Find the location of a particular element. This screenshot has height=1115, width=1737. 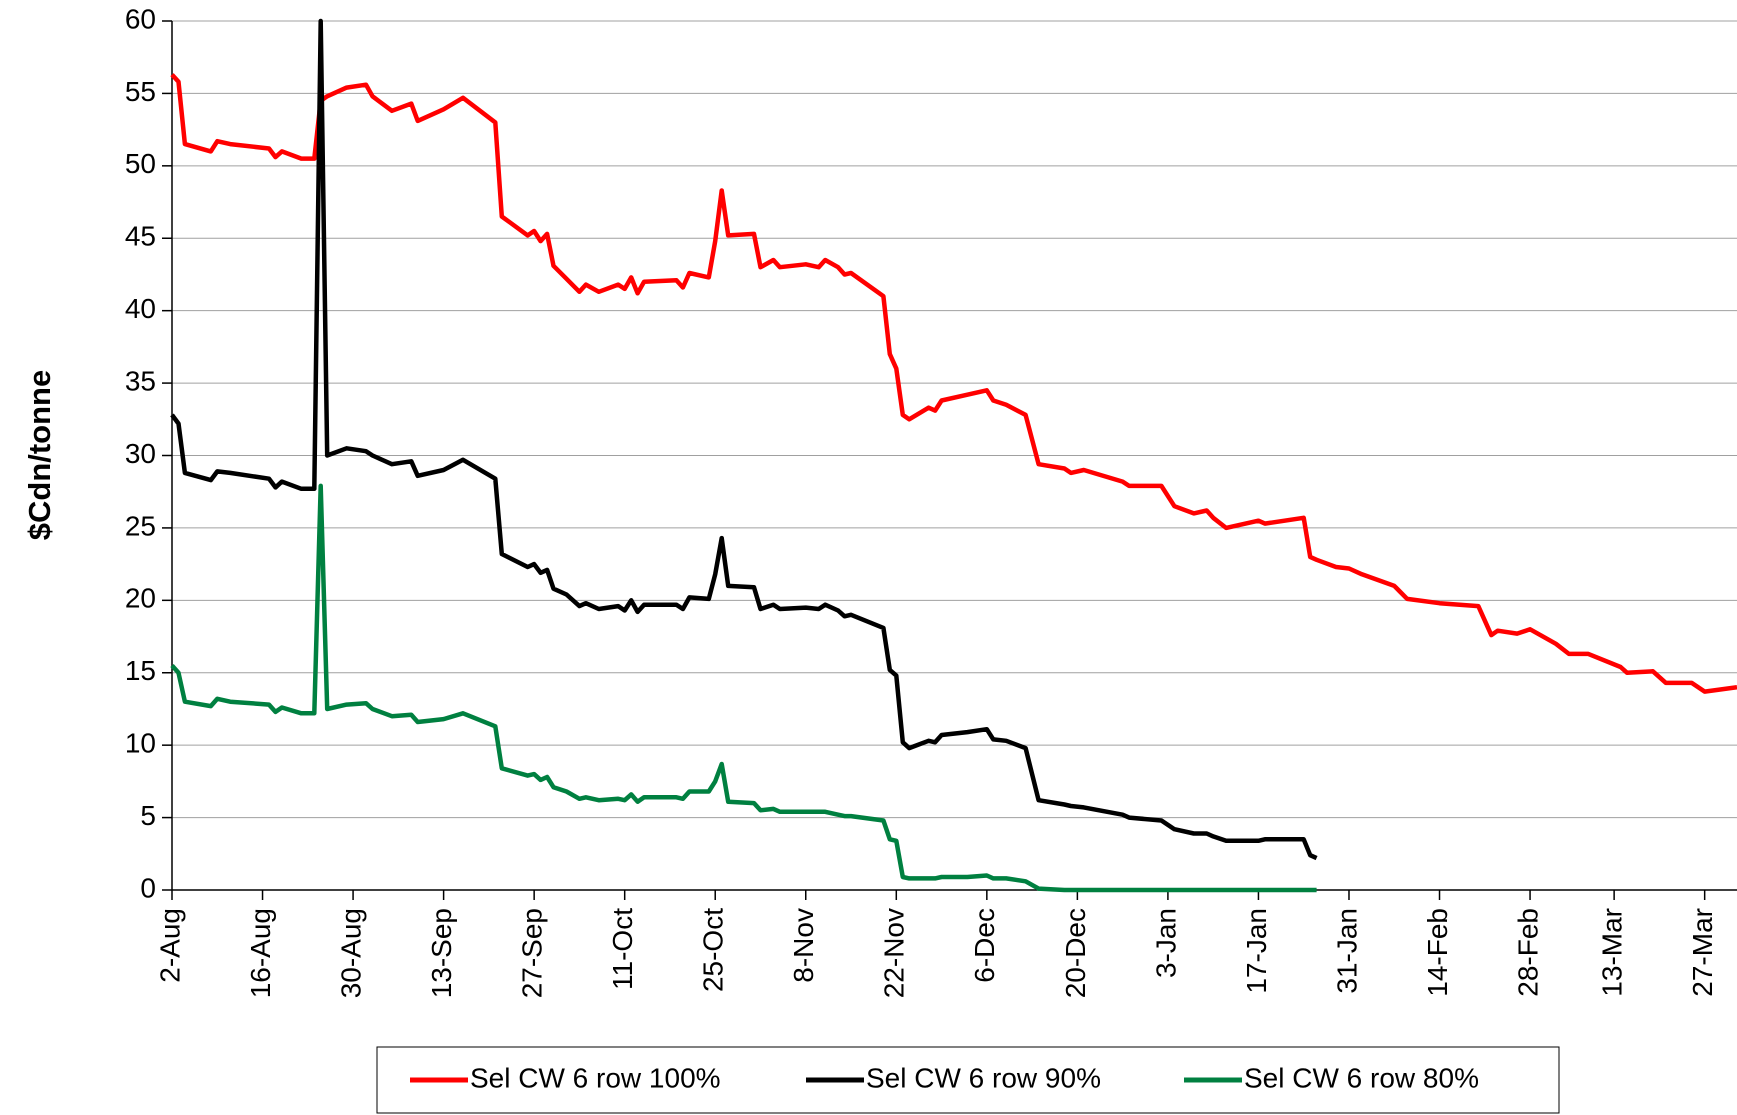

x-tick-label: 20-Dec is located at coordinates (1075, 953).